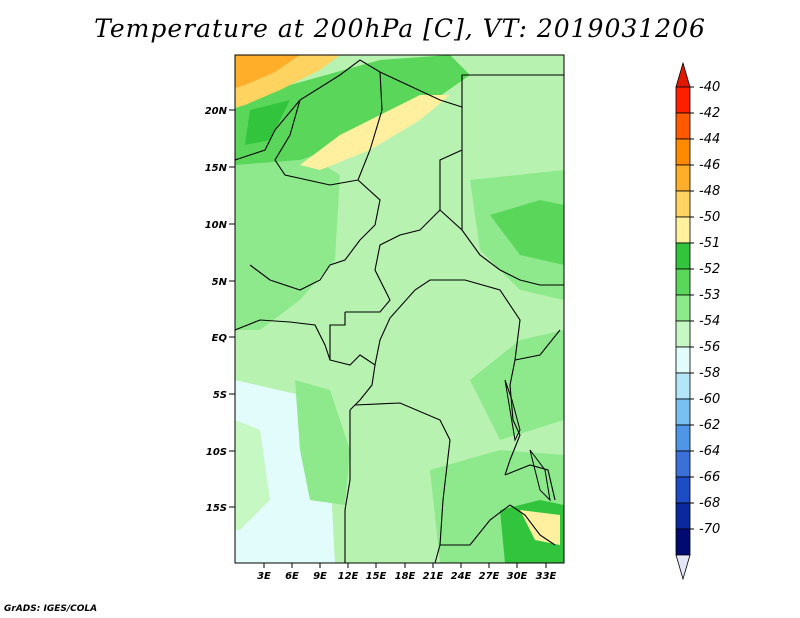 The height and width of the screenshot is (618, 800). I want to click on lon-tick-label: 24E, so click(461, 576).